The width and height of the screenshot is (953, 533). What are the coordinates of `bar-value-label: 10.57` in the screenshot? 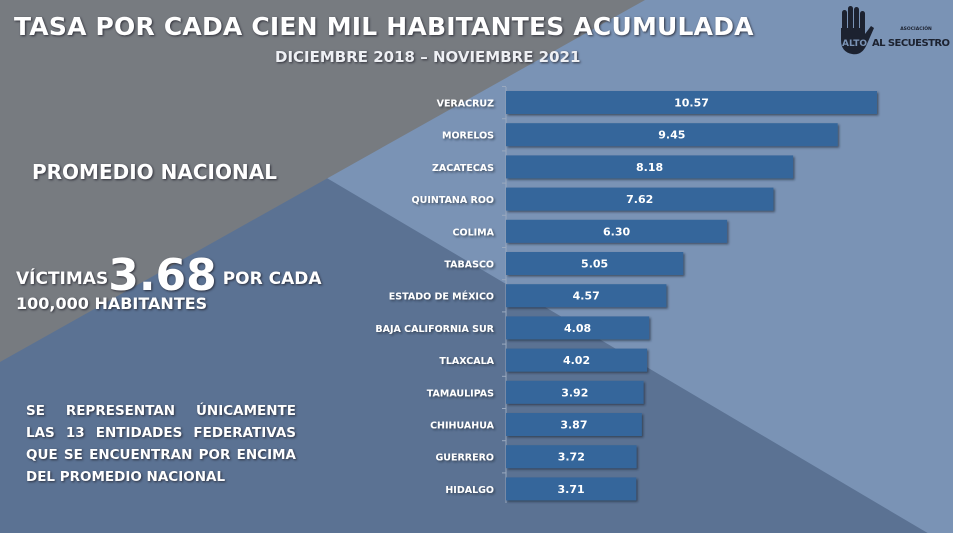 It's located at (691, 103).